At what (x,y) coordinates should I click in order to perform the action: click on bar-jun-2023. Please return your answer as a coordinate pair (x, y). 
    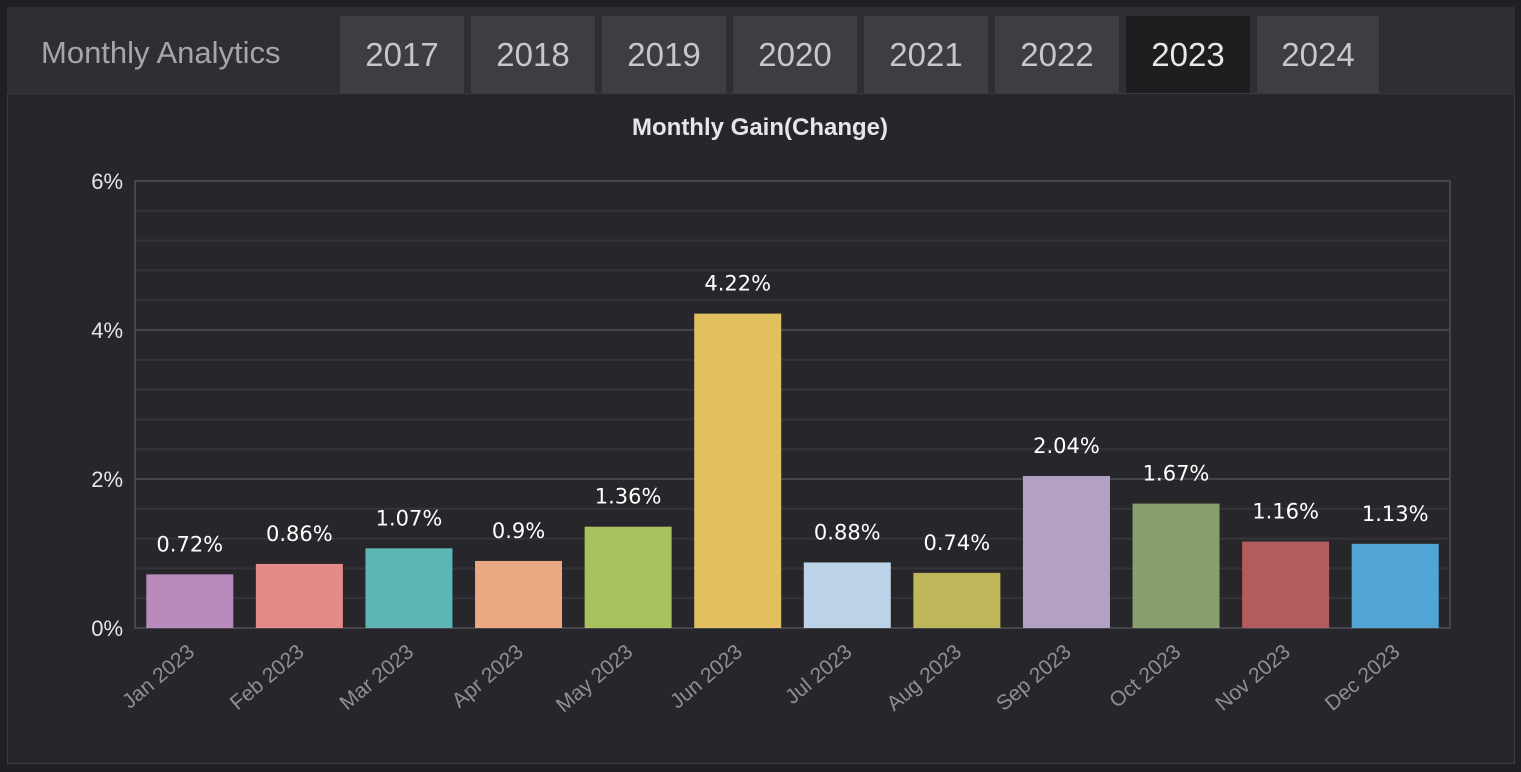
    Looking at the image, I should click on (738, 470).